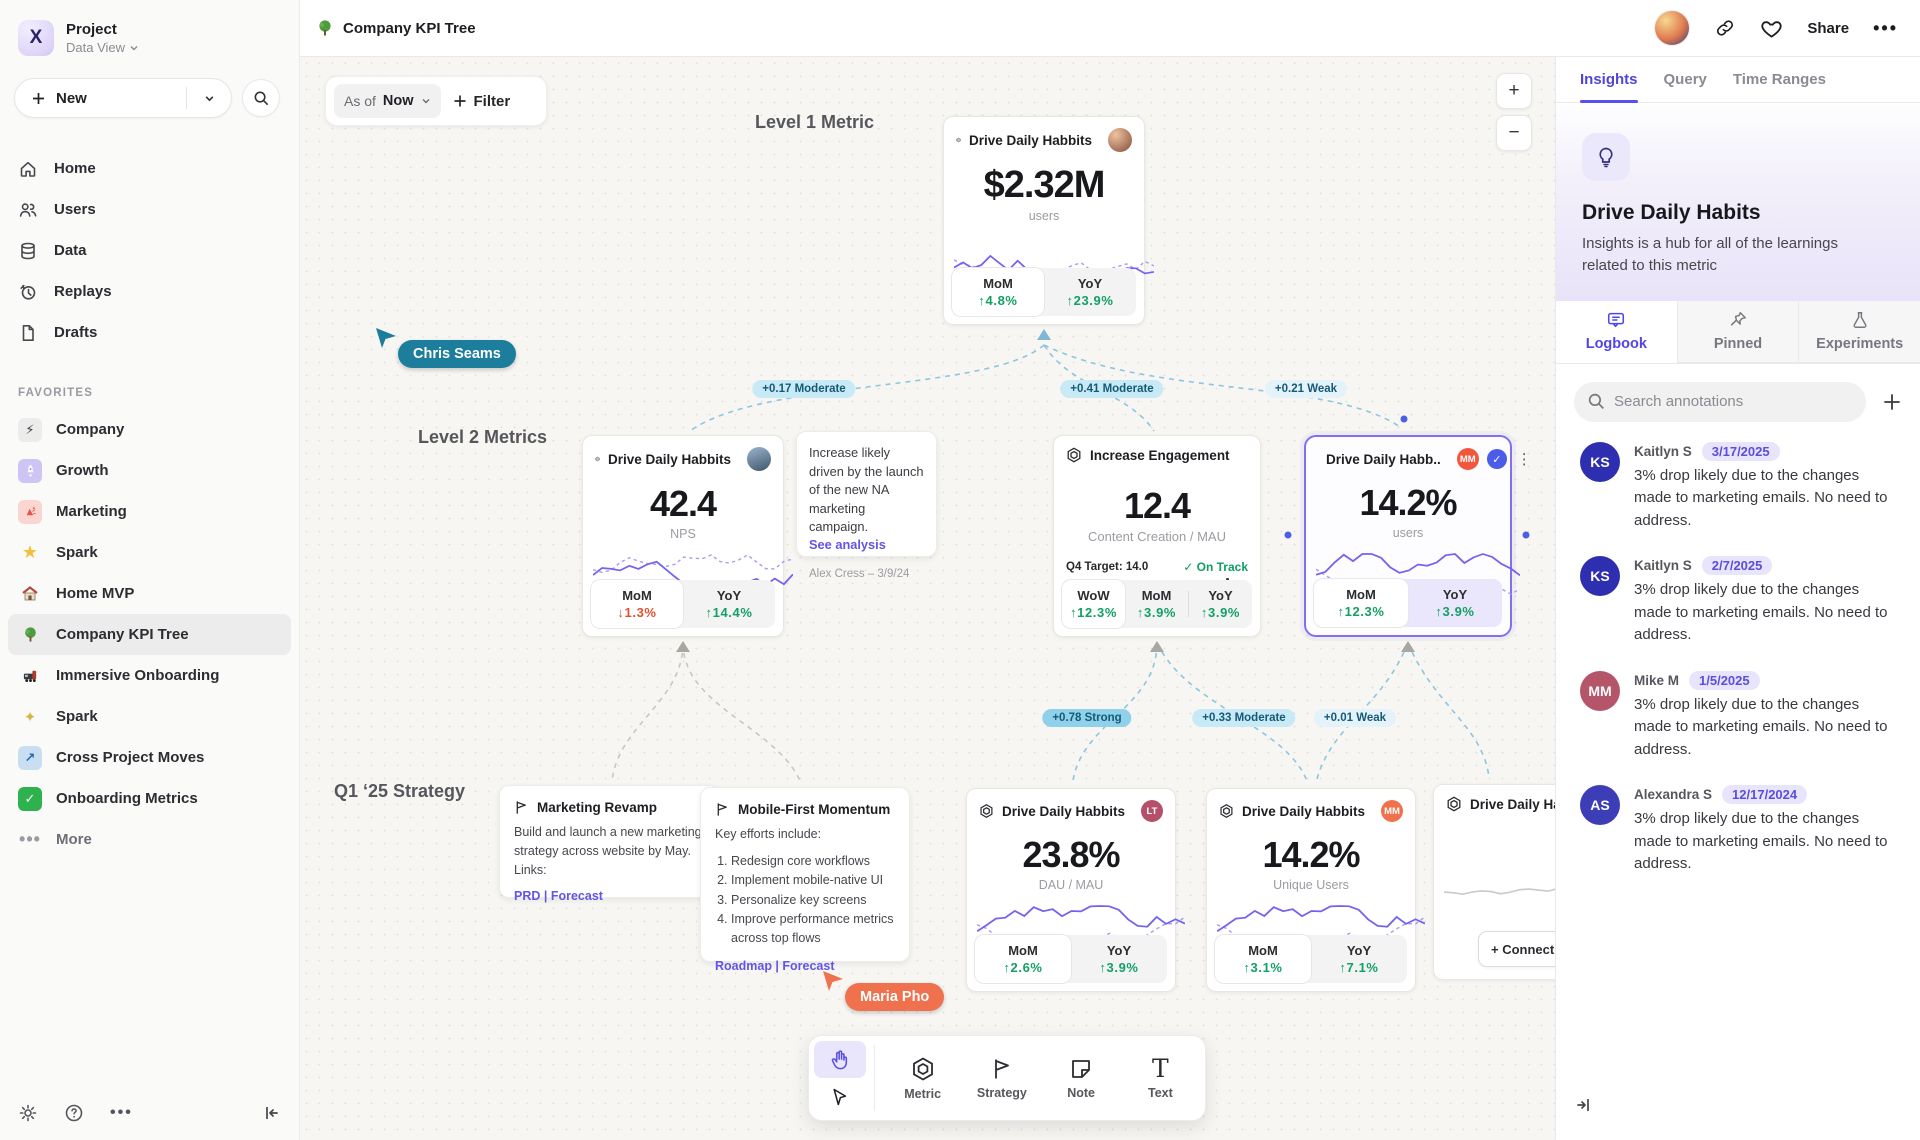  Describe the element at coordinates (74, 1113) in the screenshot. I see `help-icon` at that location.